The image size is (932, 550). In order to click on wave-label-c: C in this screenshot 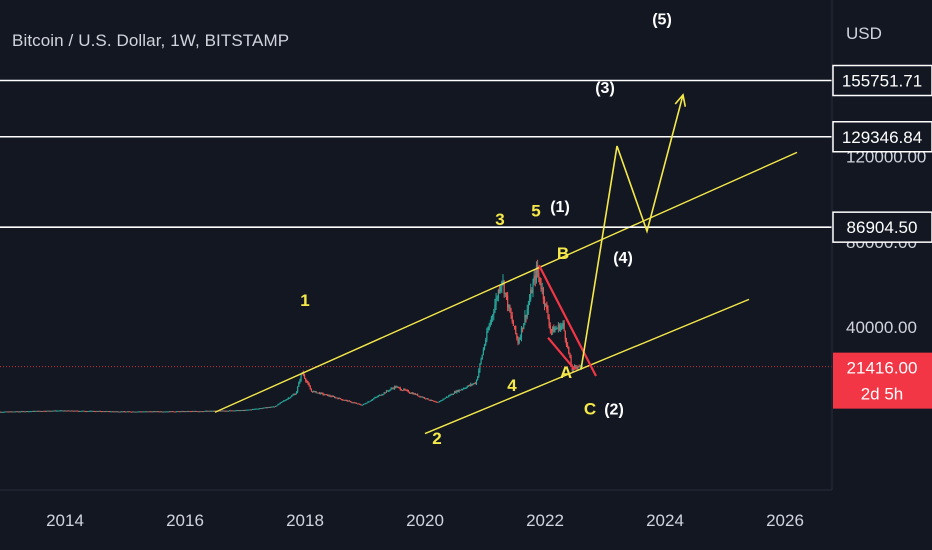, I will do `click(590, 408)`.